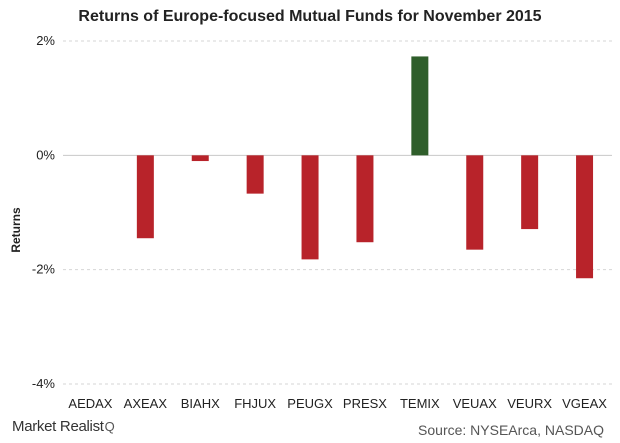  Describe the element at coordinates (511, 430) in the screenshot. I see `source-note: Source: NYSEArca, NASDAQ` at that location.